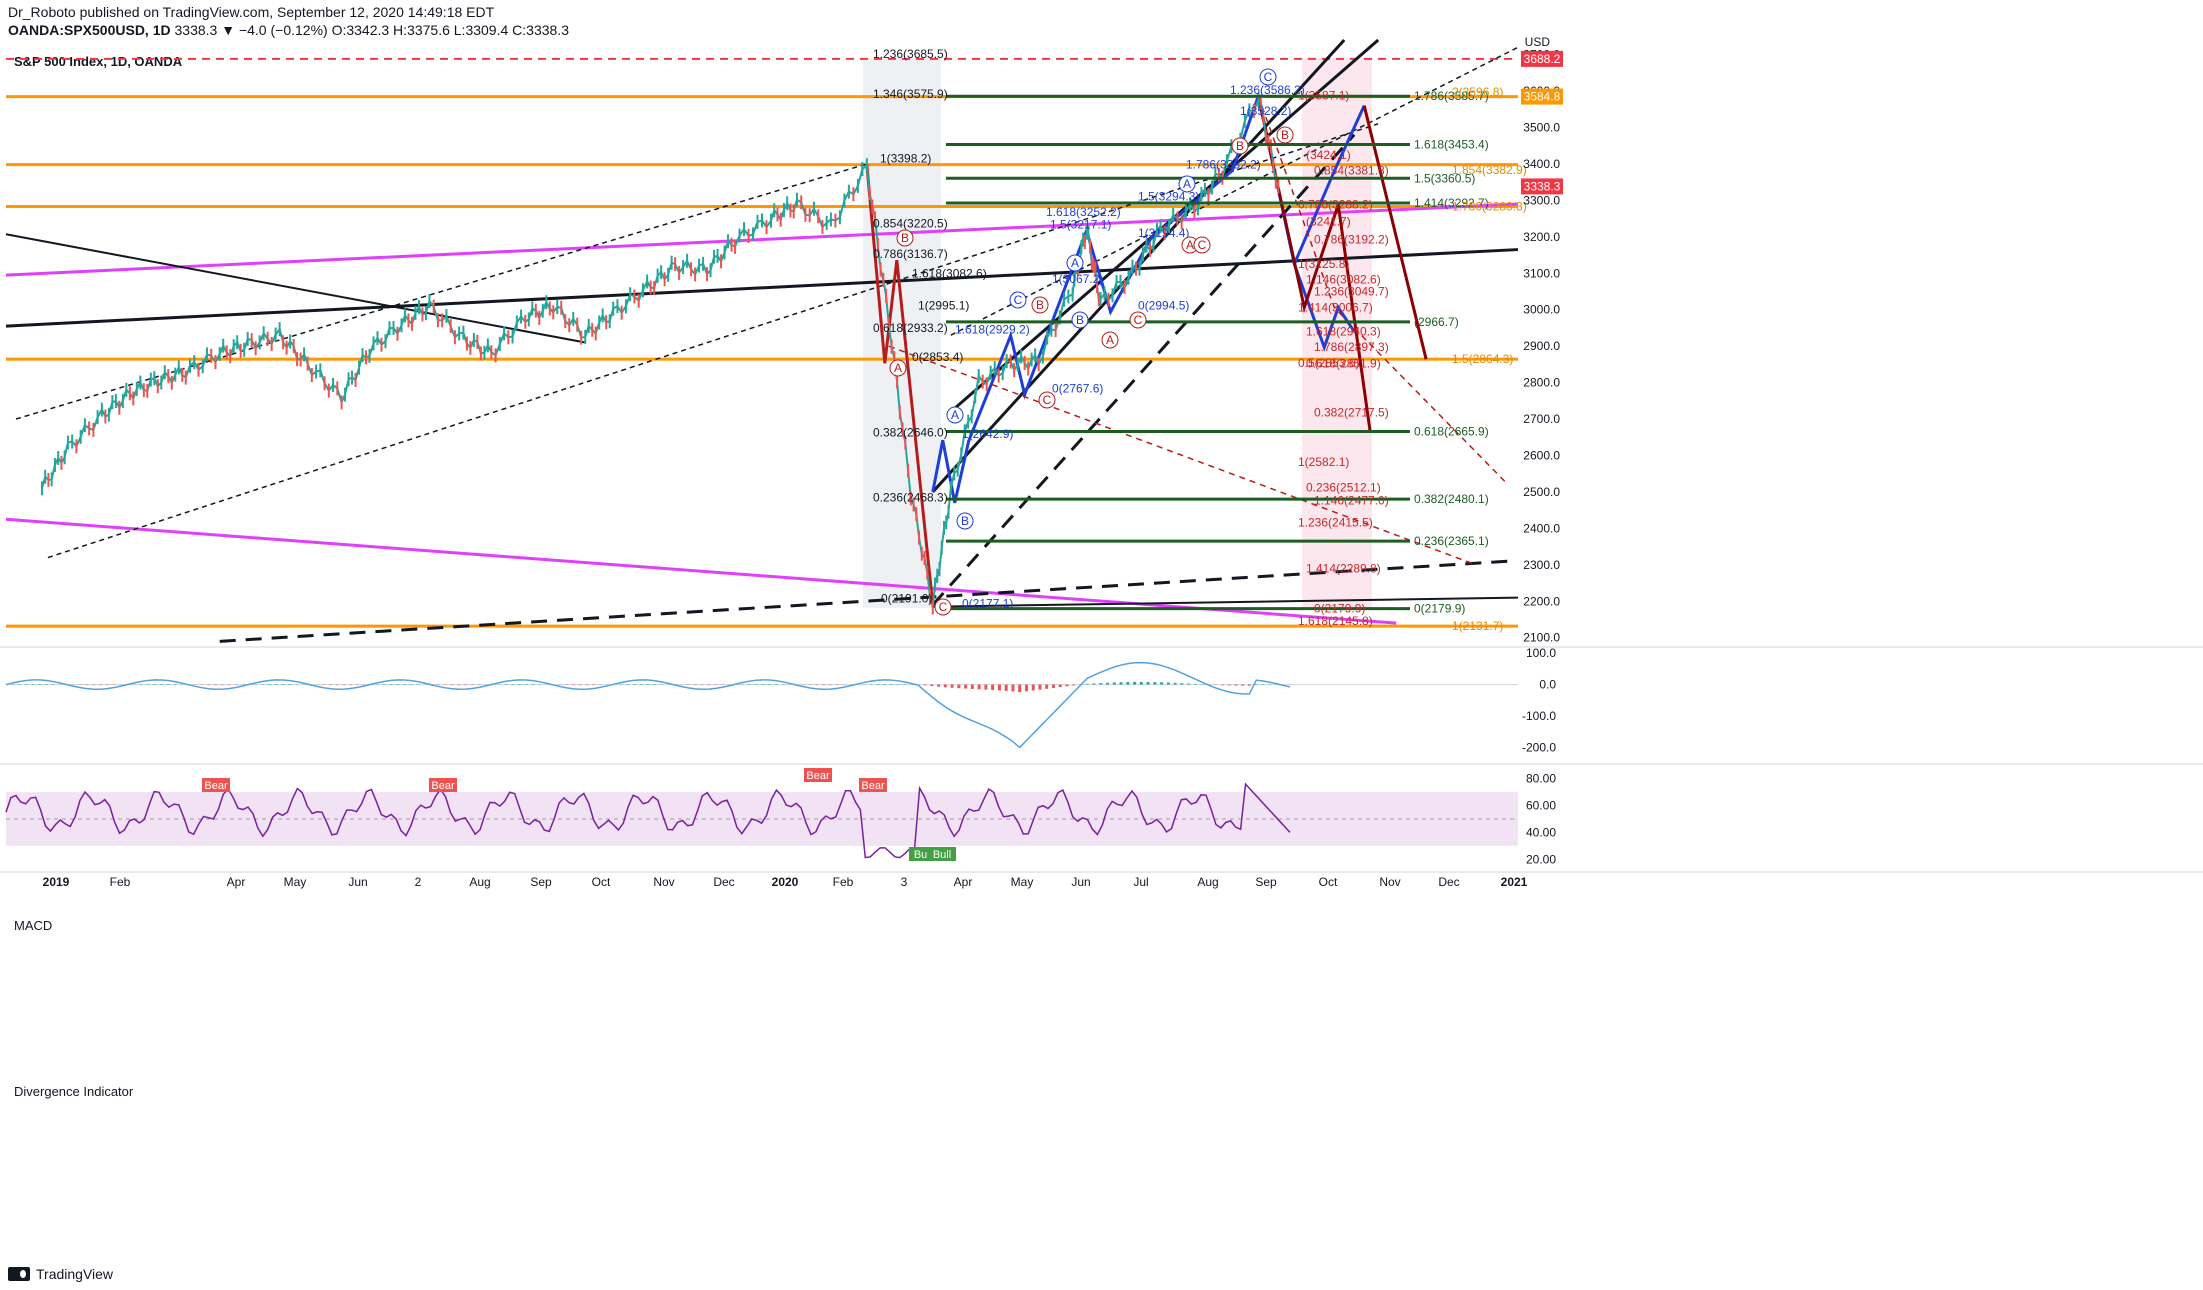  What do you see at coordinates (1451, 499) in the screenshot?
I see `fib-label-green: 0.382(2480.1)` at bounding box center [1451, 499].